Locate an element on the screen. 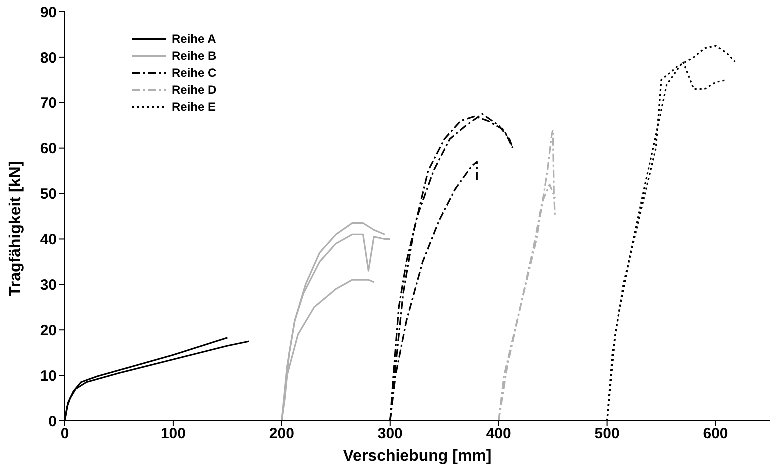 The width and height of the screenshot is (772, 471). legend-label: Reihe A is located at coordinates (194, 39).